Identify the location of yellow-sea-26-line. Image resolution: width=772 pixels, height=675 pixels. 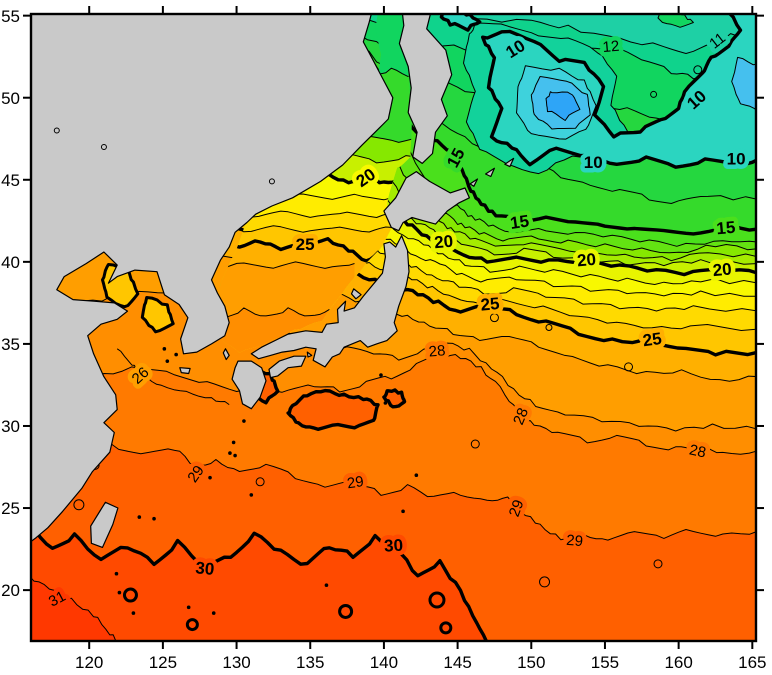
(173, 377).